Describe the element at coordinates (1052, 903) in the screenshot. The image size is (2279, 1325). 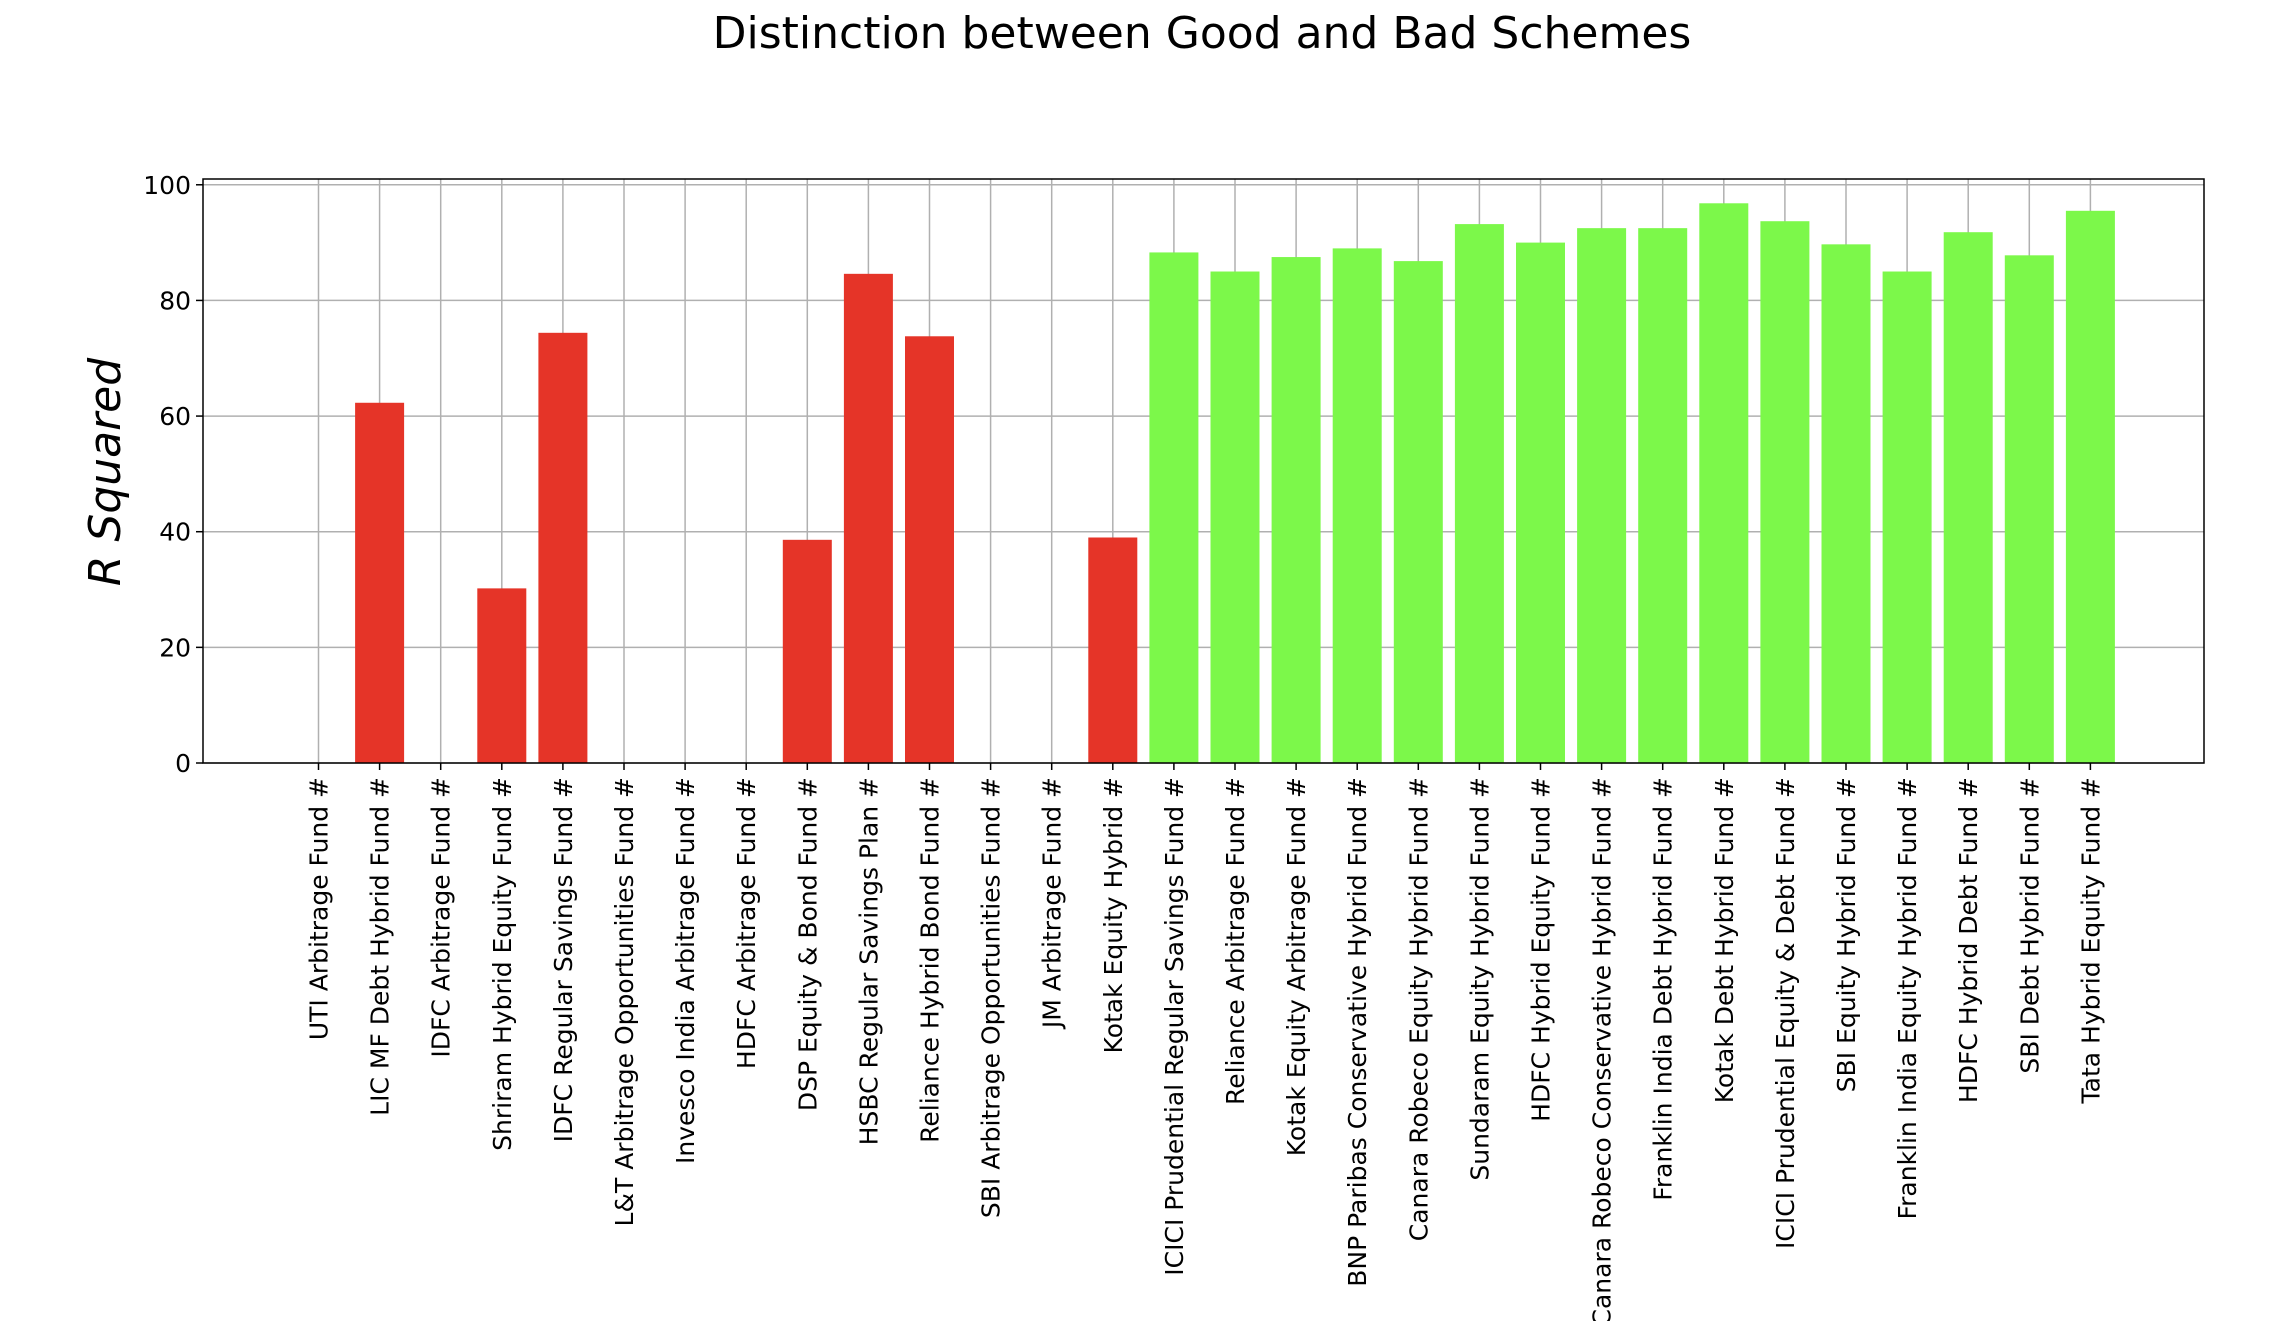
I see `x-tick-label: JM Arbitrage Fund #` at that location.